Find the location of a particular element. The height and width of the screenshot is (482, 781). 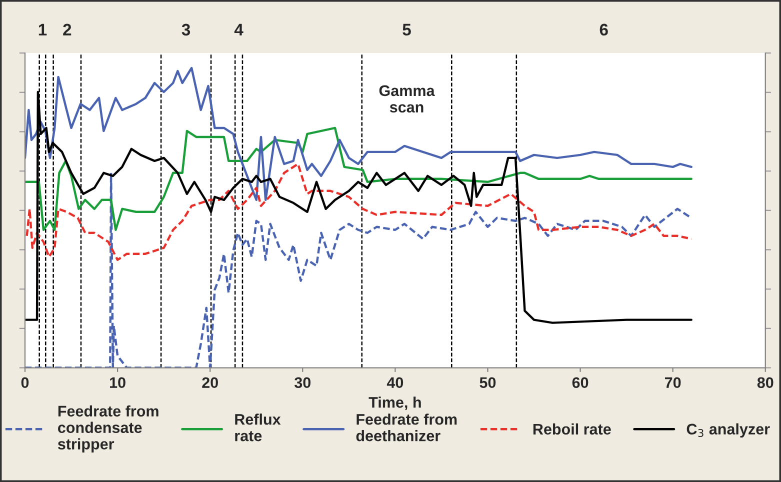

x-tick-label: 70 is located at coordinates (672, 382).